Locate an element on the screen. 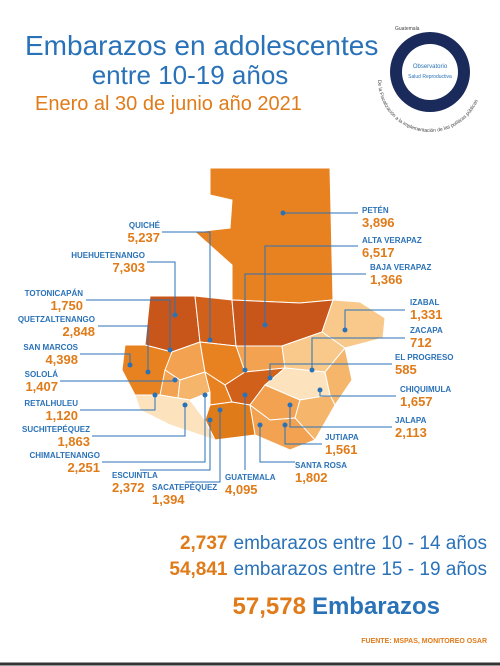  logo-inner is located at coordinates (430, 72).